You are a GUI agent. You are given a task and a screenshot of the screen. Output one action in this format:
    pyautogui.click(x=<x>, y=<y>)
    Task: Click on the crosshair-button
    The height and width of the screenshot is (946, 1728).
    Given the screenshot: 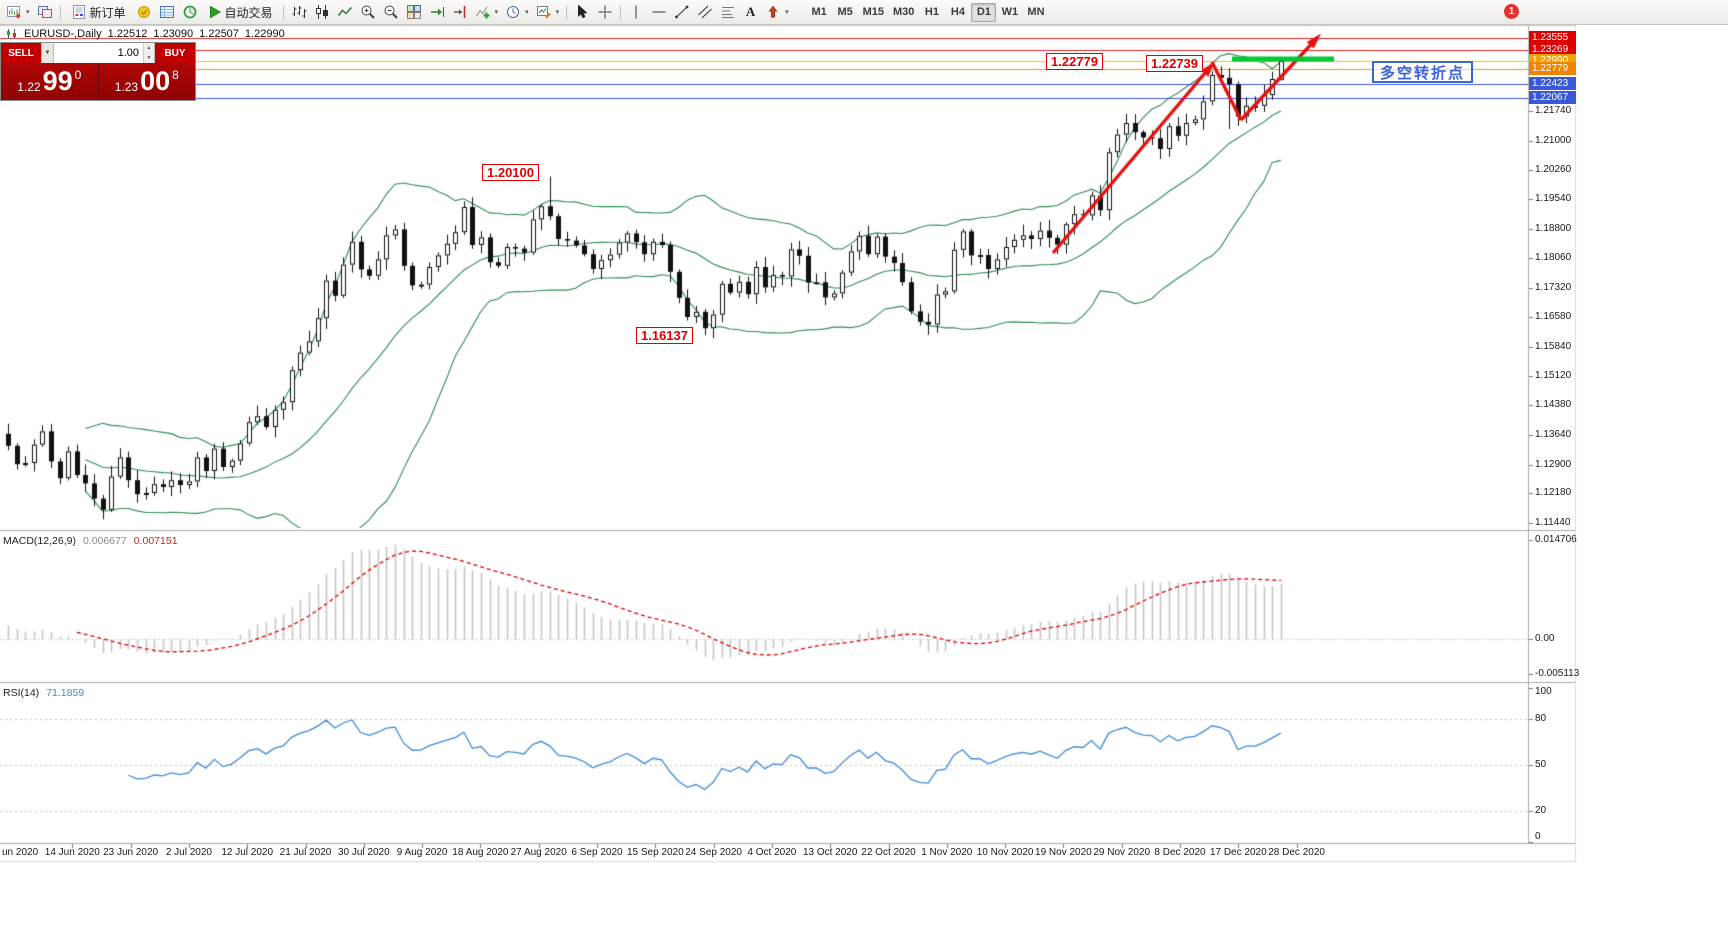 What is the action you would take?
    pyautogui.click(x=605, y=12)
    